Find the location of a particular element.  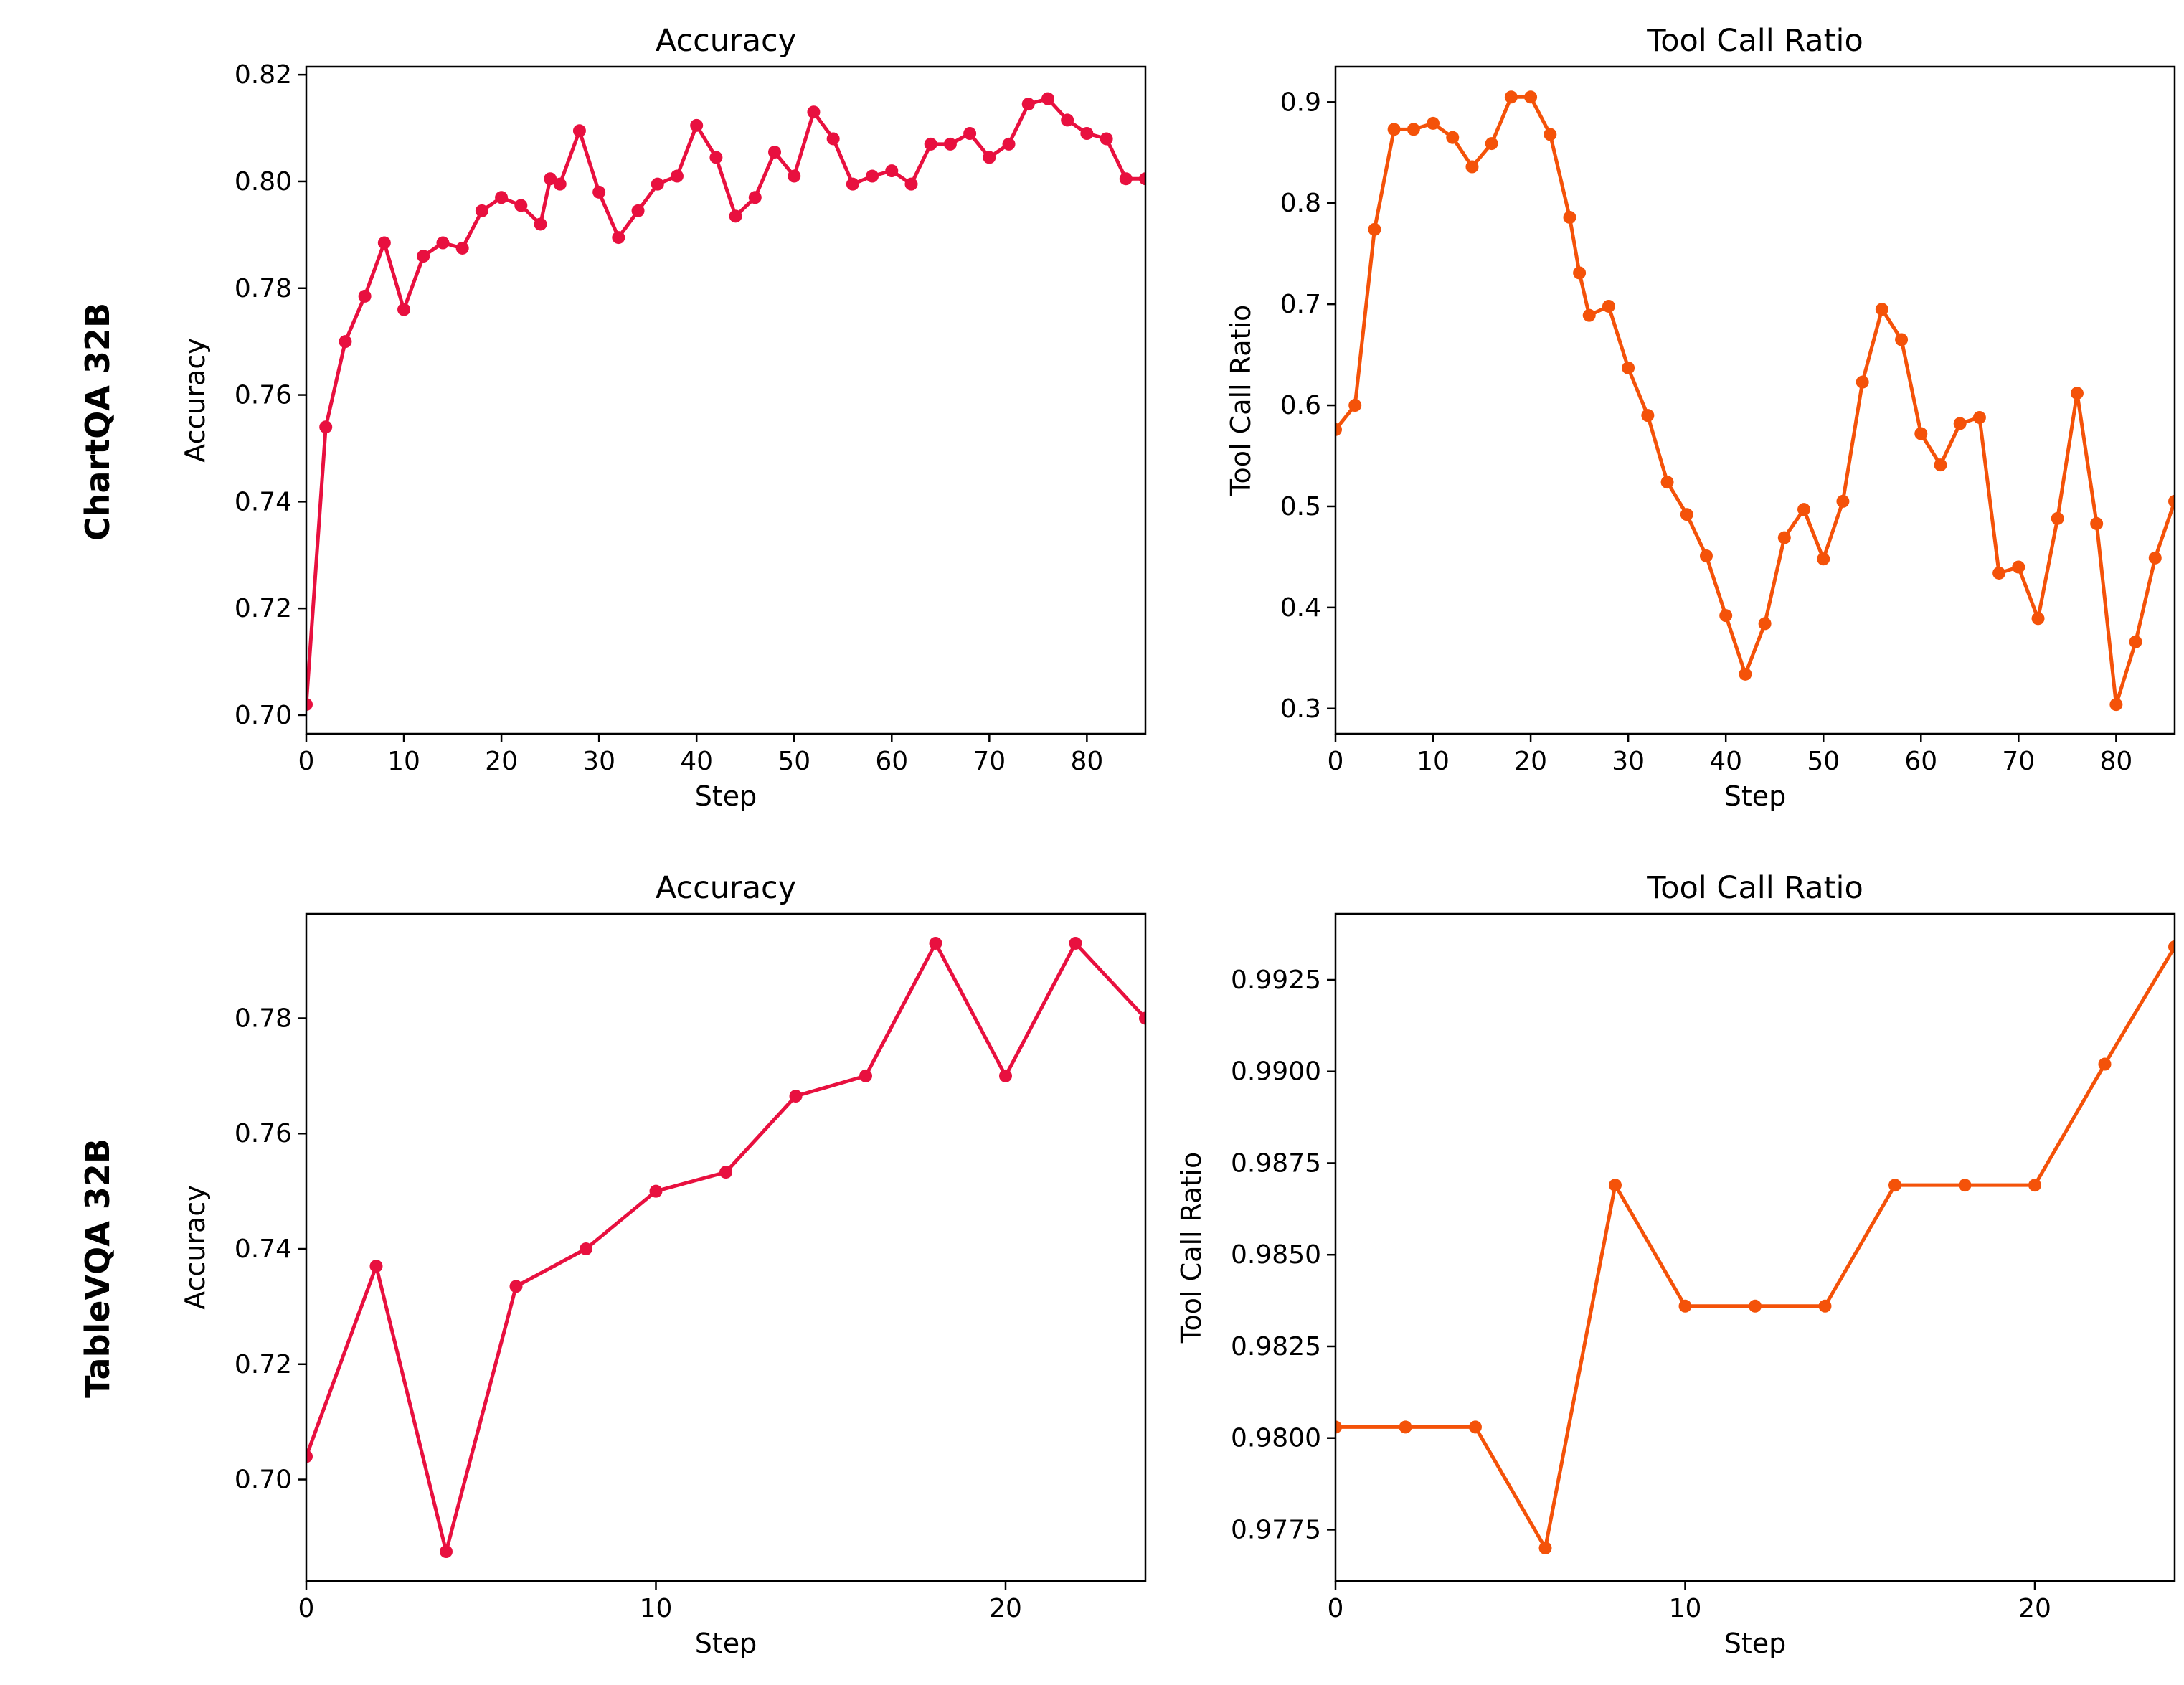

chartqa-tool-ratio-xtick-label: 50 is located at coordinates (1823, 761).